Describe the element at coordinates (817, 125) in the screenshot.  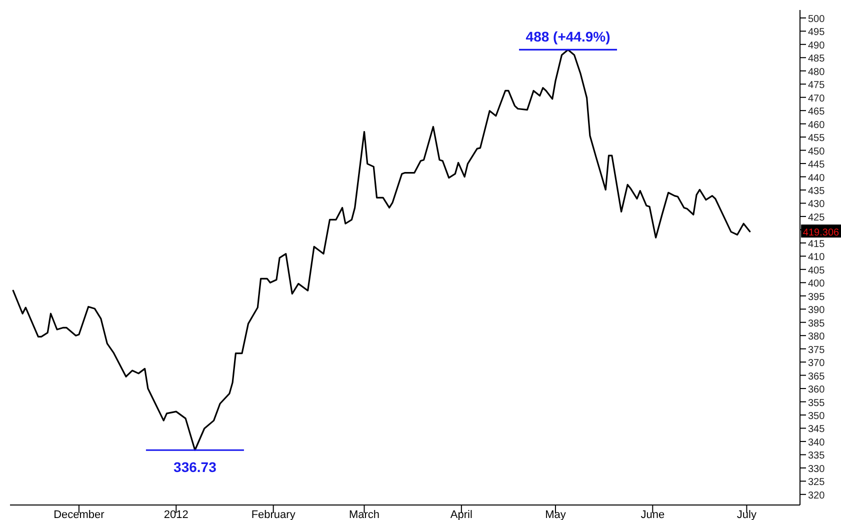
I see `y-tick-label: 460` at that location.